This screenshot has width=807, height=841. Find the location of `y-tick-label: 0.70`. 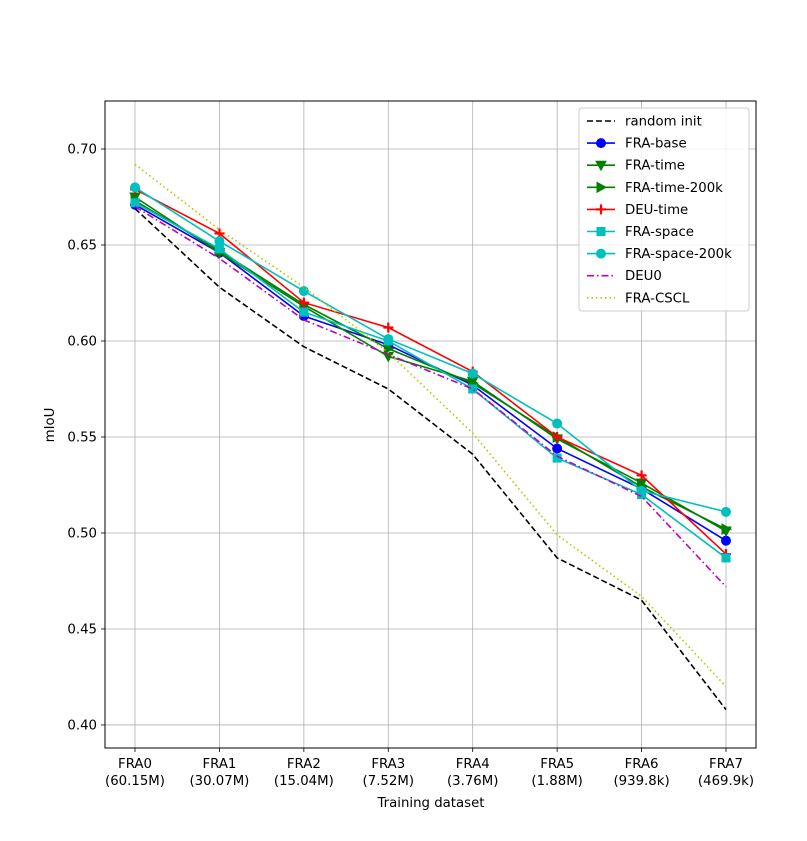

y-tick-label: 0.70 is located at coordinates (82, 149).